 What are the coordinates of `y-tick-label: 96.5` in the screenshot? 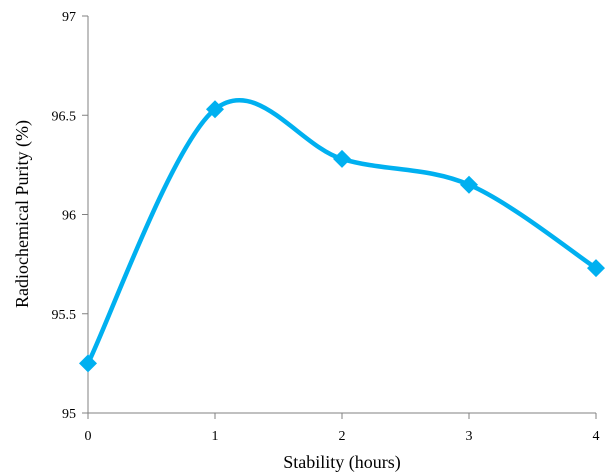 It's located at (64, 116).